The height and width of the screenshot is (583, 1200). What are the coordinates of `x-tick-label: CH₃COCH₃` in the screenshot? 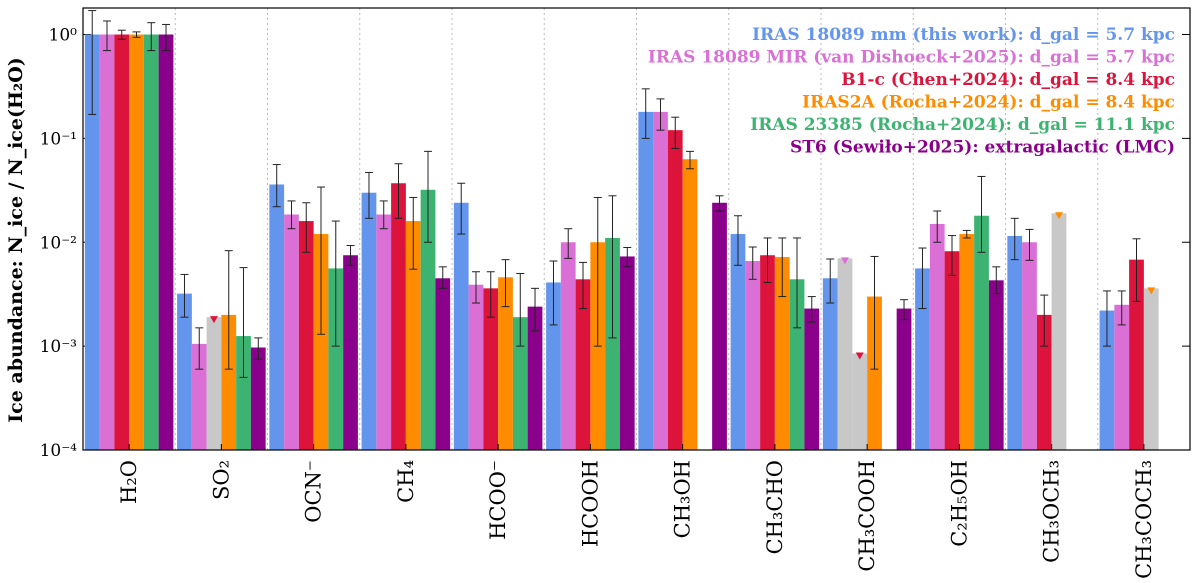 It's located at (1144, 519).